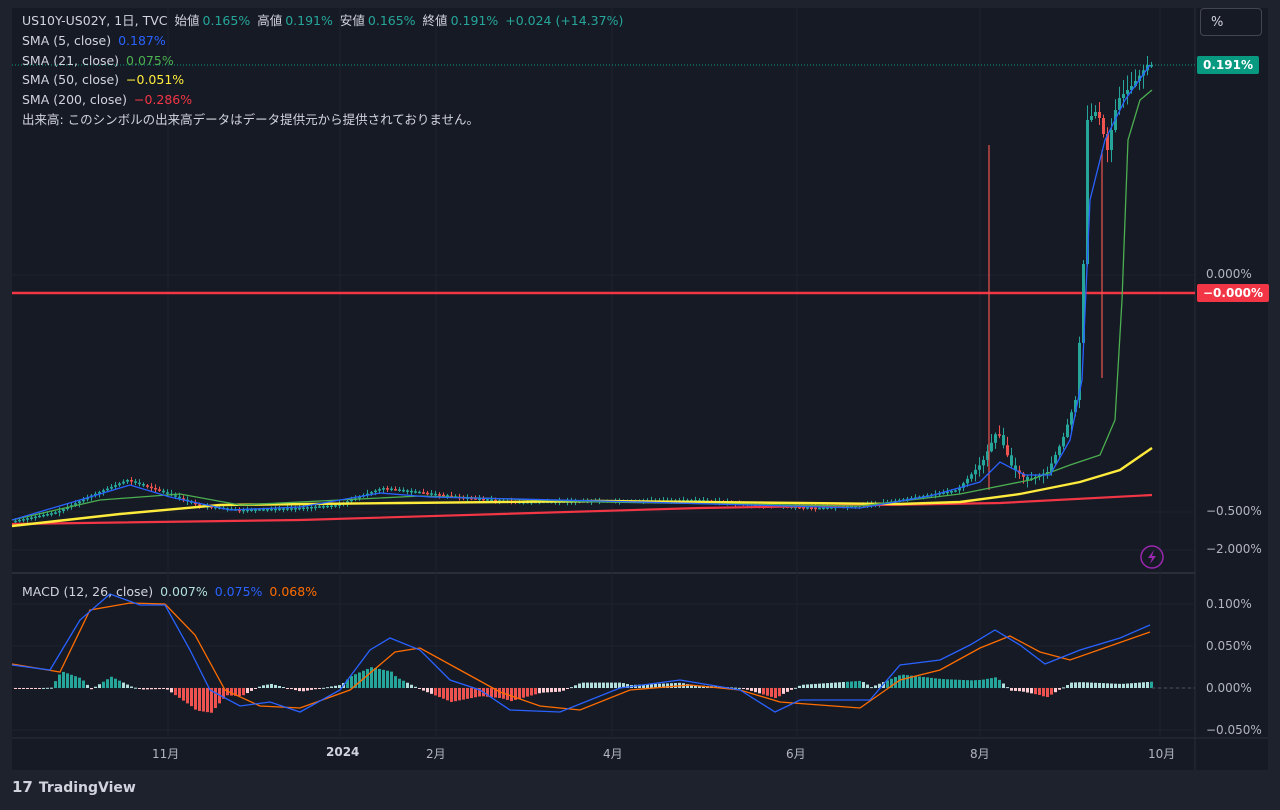 The height and width of the screenshot is (810, 1280). I want to click on sma21-value: 0.075%, so click(150, 60).